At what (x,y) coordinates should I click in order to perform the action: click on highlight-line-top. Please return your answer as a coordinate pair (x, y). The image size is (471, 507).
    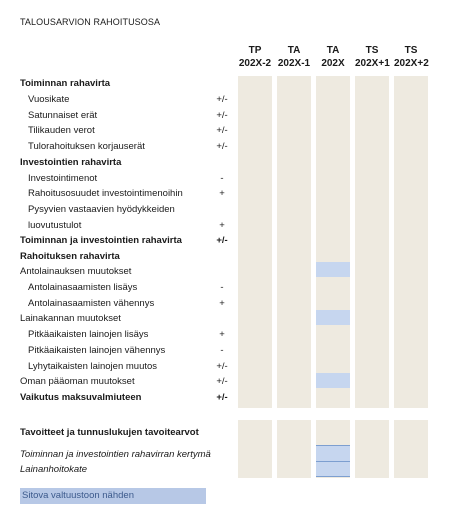
    Looking at the image, I should click on (333, 445).